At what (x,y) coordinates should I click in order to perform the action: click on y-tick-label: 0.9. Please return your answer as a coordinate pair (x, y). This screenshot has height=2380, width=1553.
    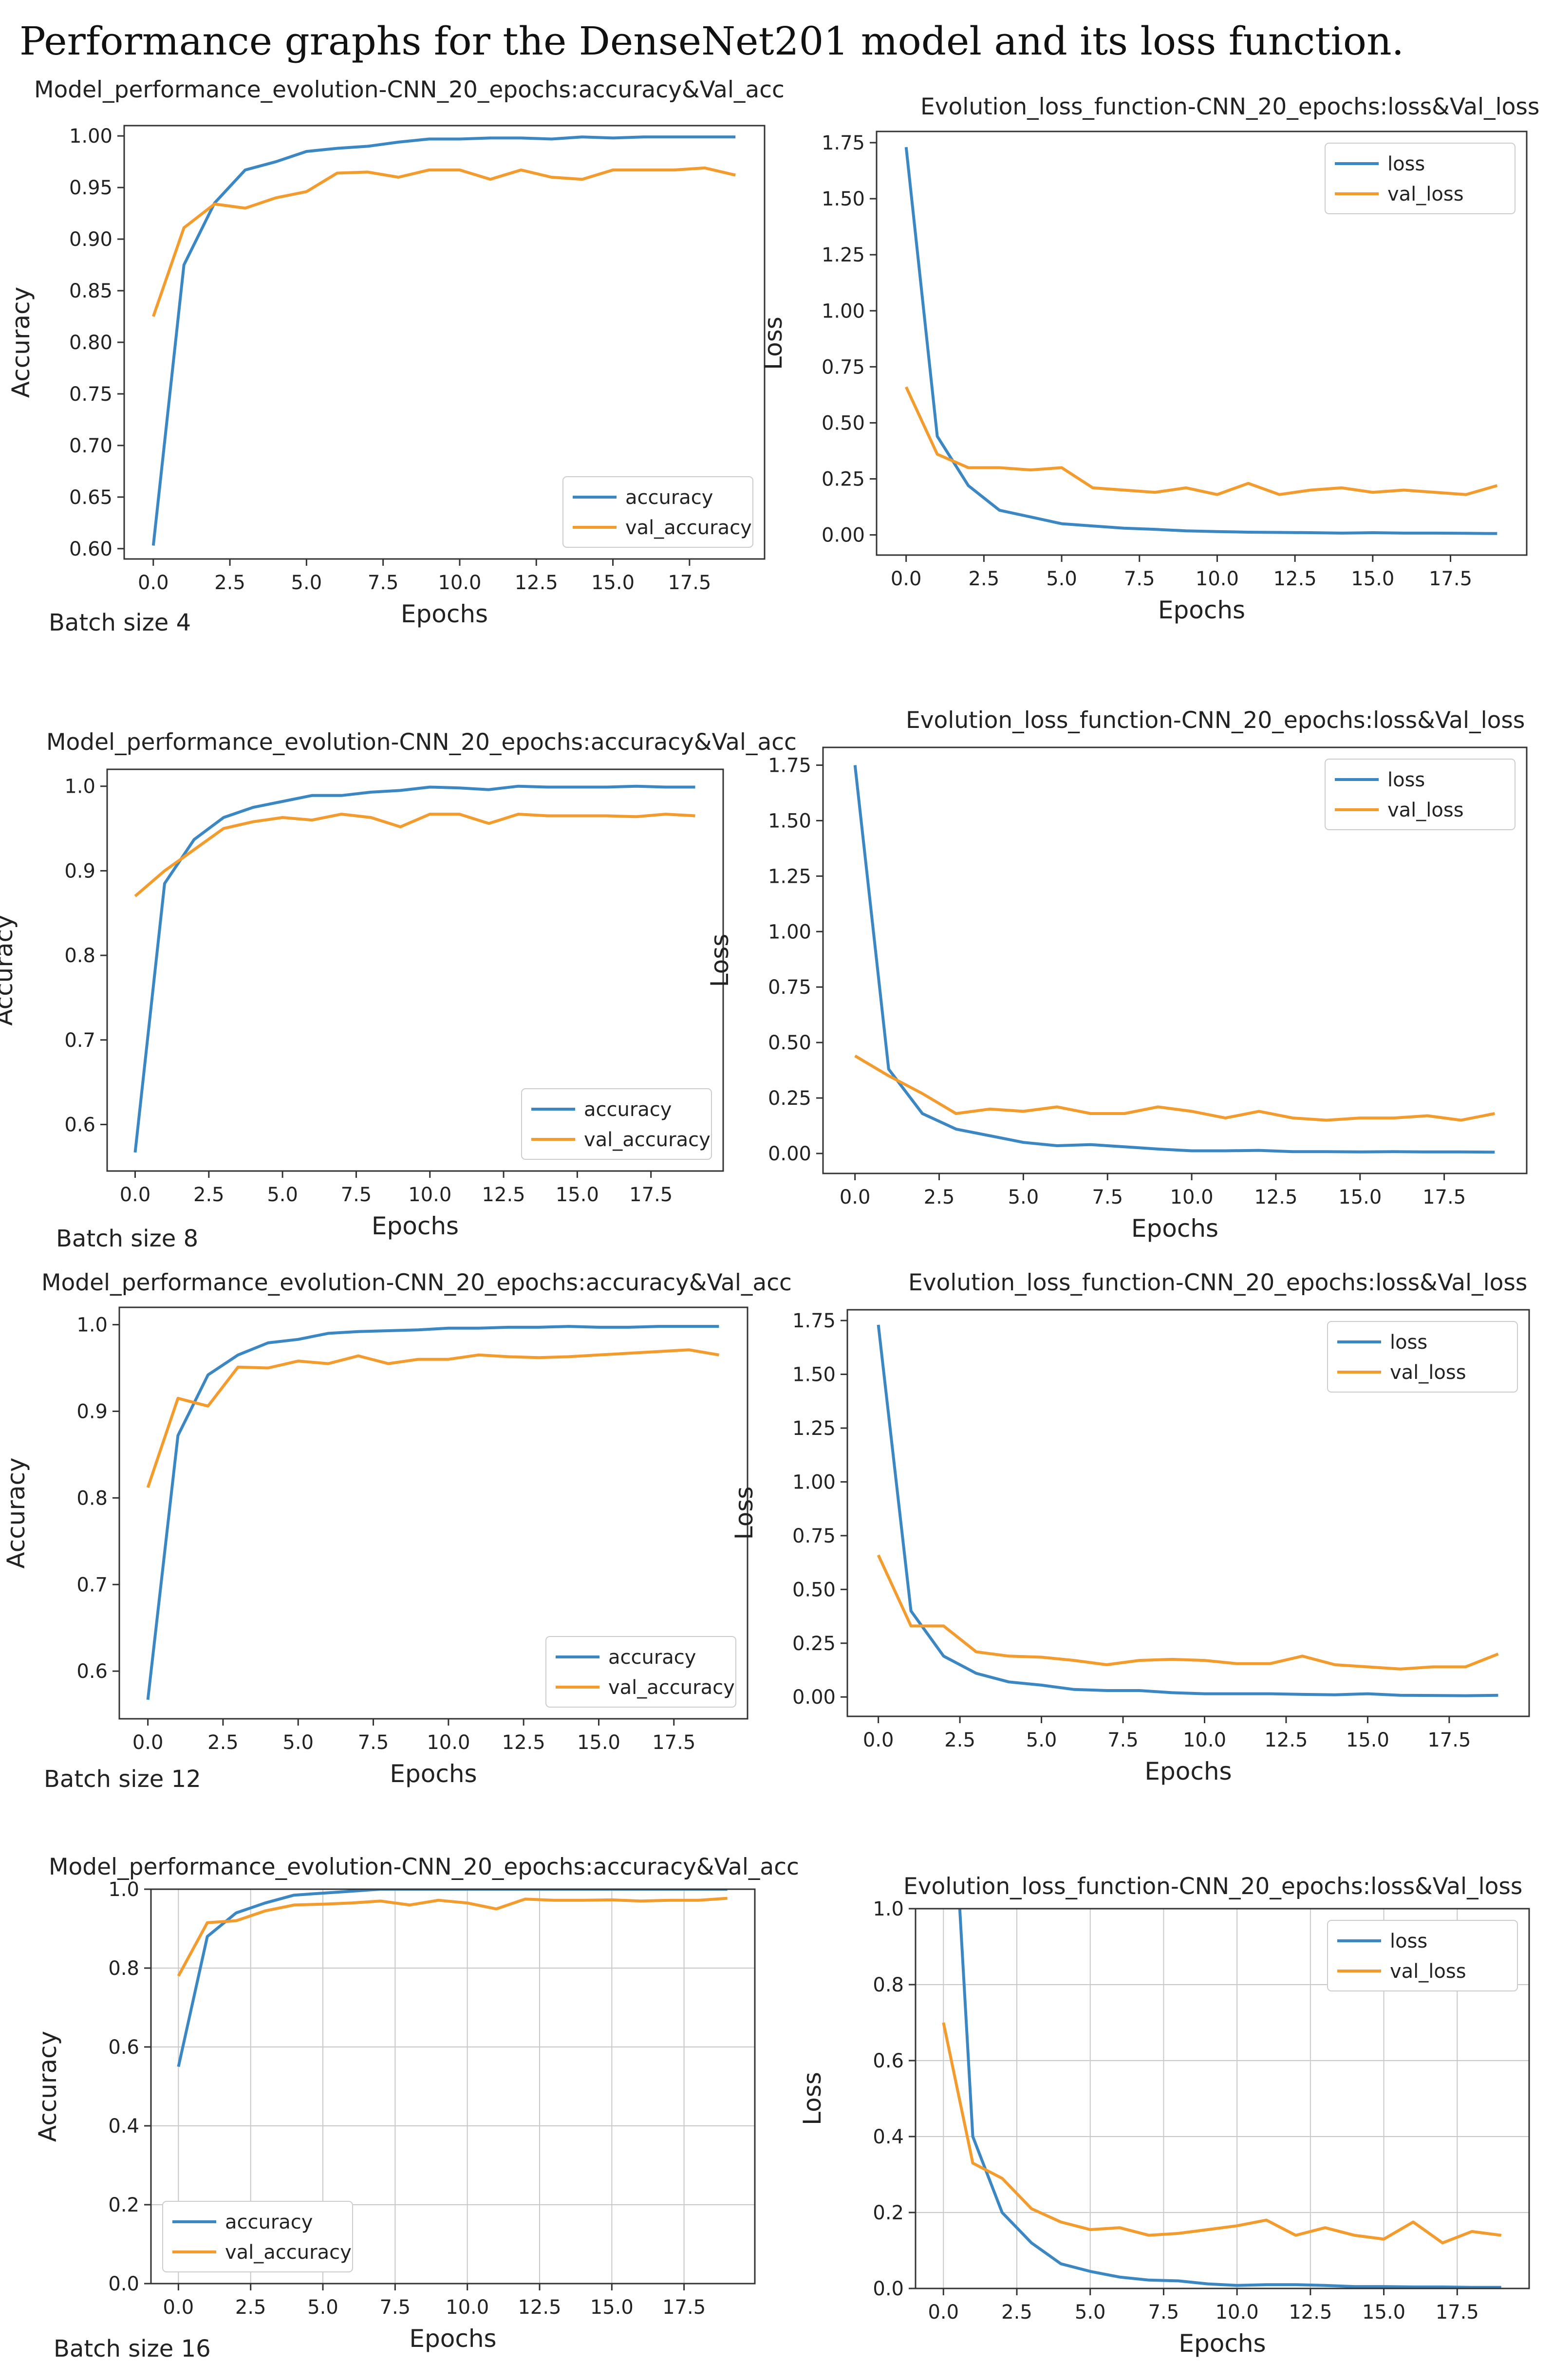
    Looking at the image, I should click on (79, 871).